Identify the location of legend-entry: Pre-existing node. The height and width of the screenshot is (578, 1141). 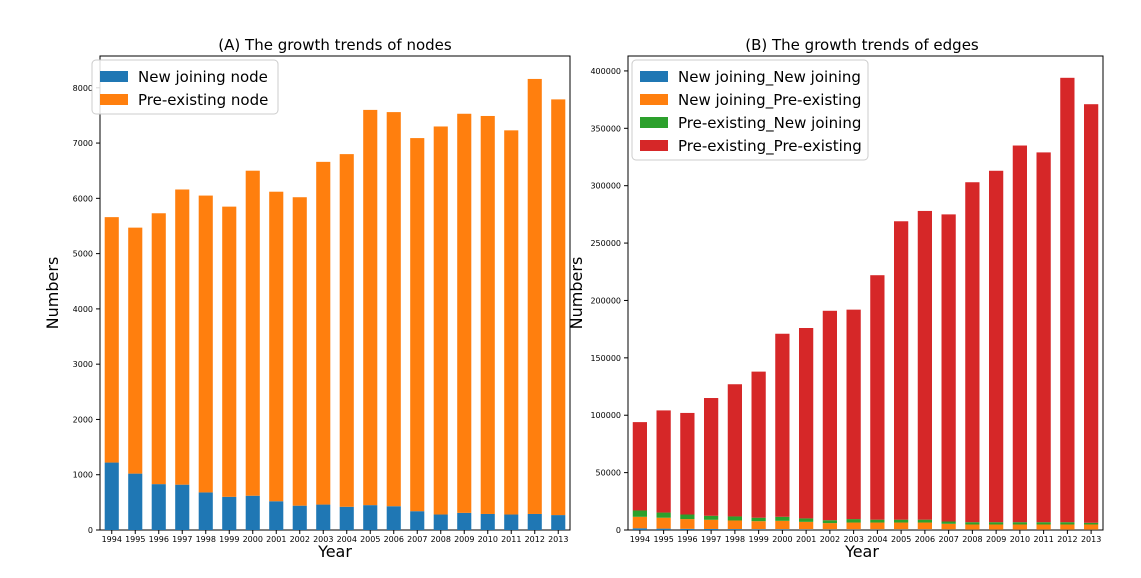
(203, 100).